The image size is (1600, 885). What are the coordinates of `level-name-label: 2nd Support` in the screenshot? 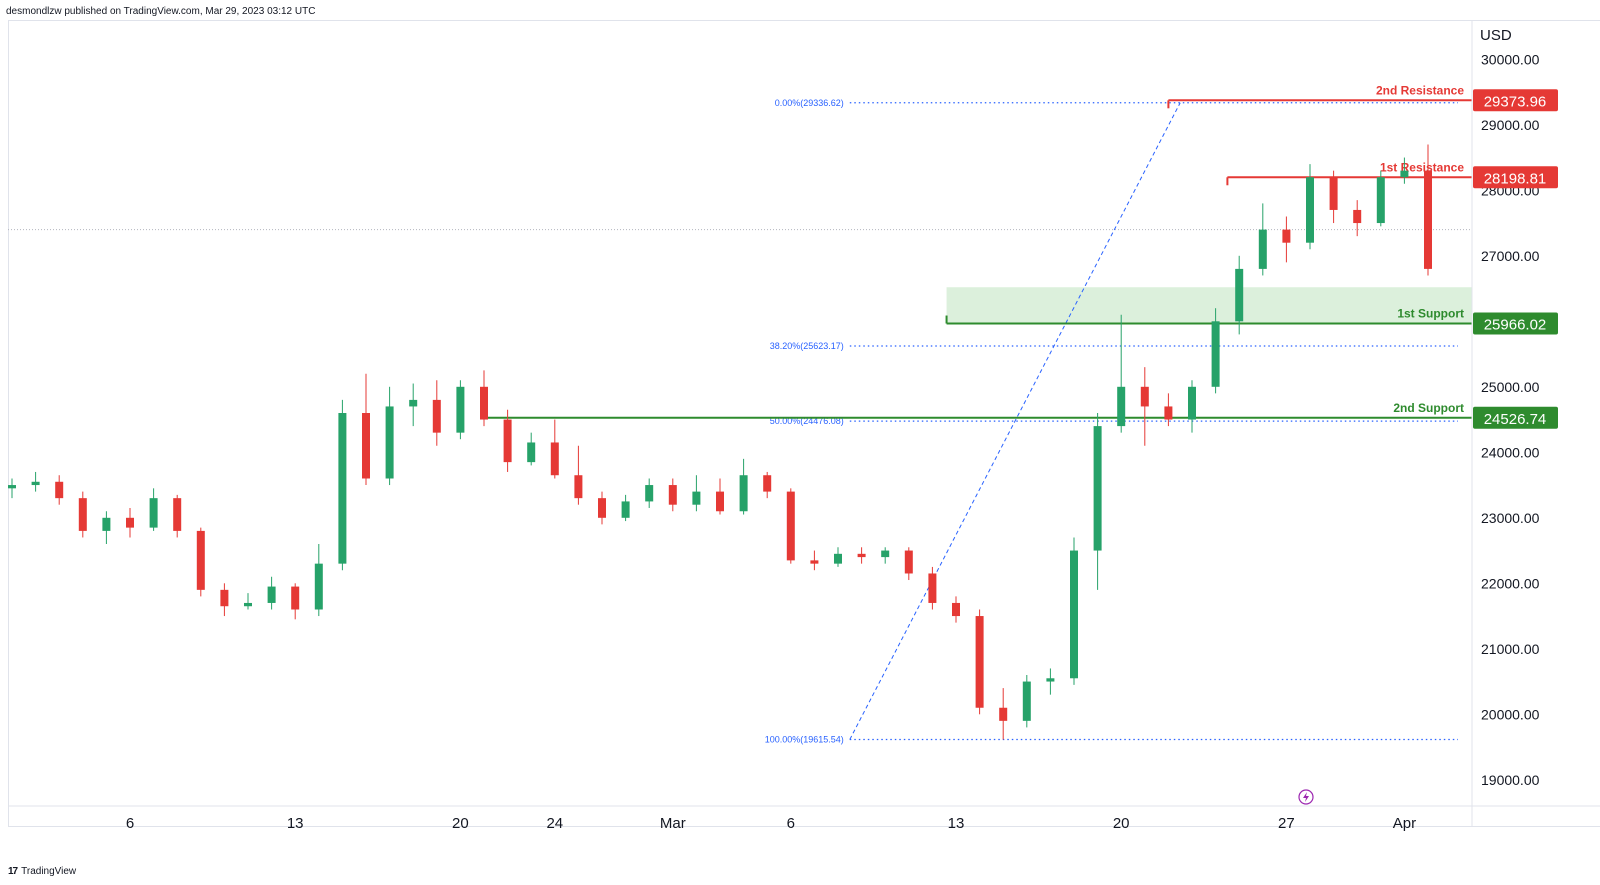 It's located at (1428, 408).